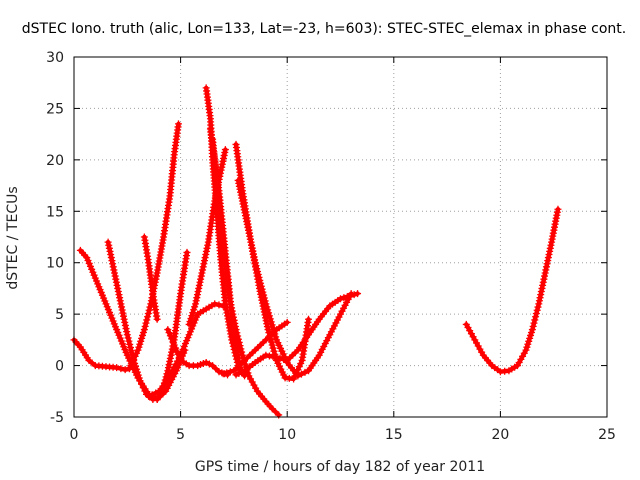 The width and height of the screenshot is (640, 480). What do you see at coordinates (55, 58) in the screenshot?
I see `y-tick-label: 30` at bounding box center [55, 58].